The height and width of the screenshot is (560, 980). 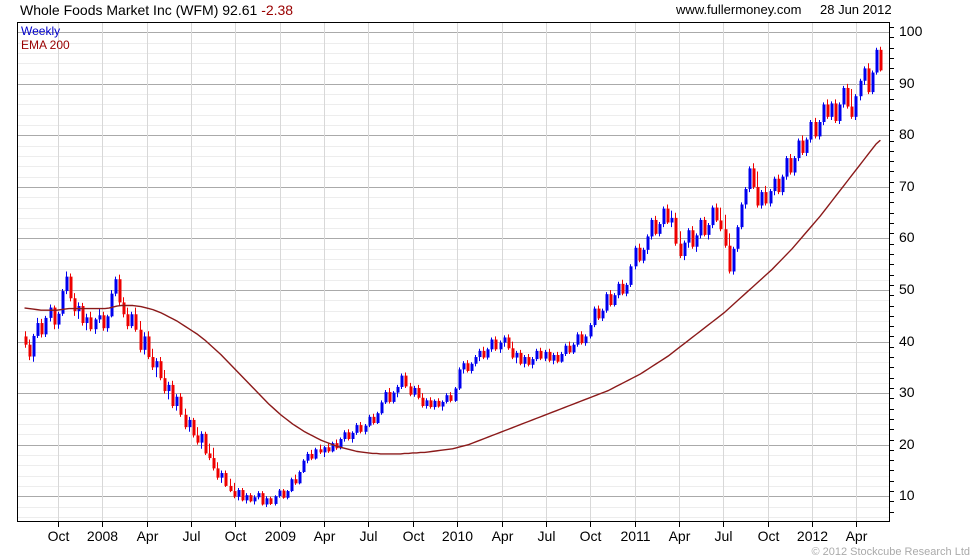 What do you see at coordinates (907, 392) in the screenshot?
I see `y-axis-tick-label: 30` at bounding box center [907, 392].